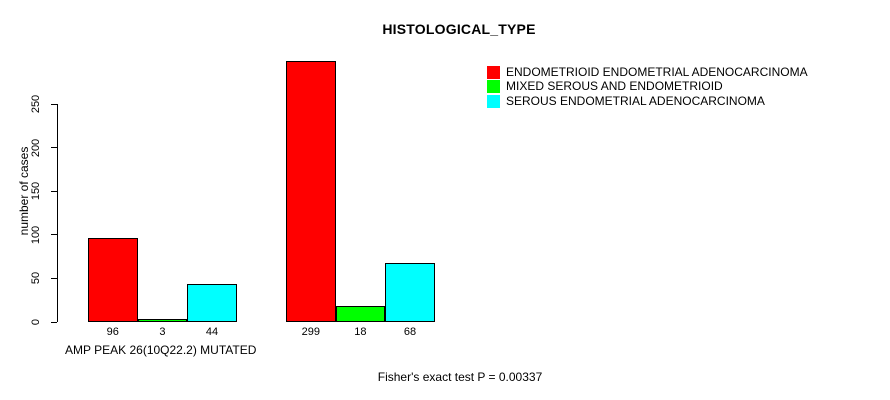  Describe the element at coordinates (635, 100) in the screenshot. I see `legend-item-label: SEROUS ENDOMETRIAL ADENOCARCINOMA` at that location.